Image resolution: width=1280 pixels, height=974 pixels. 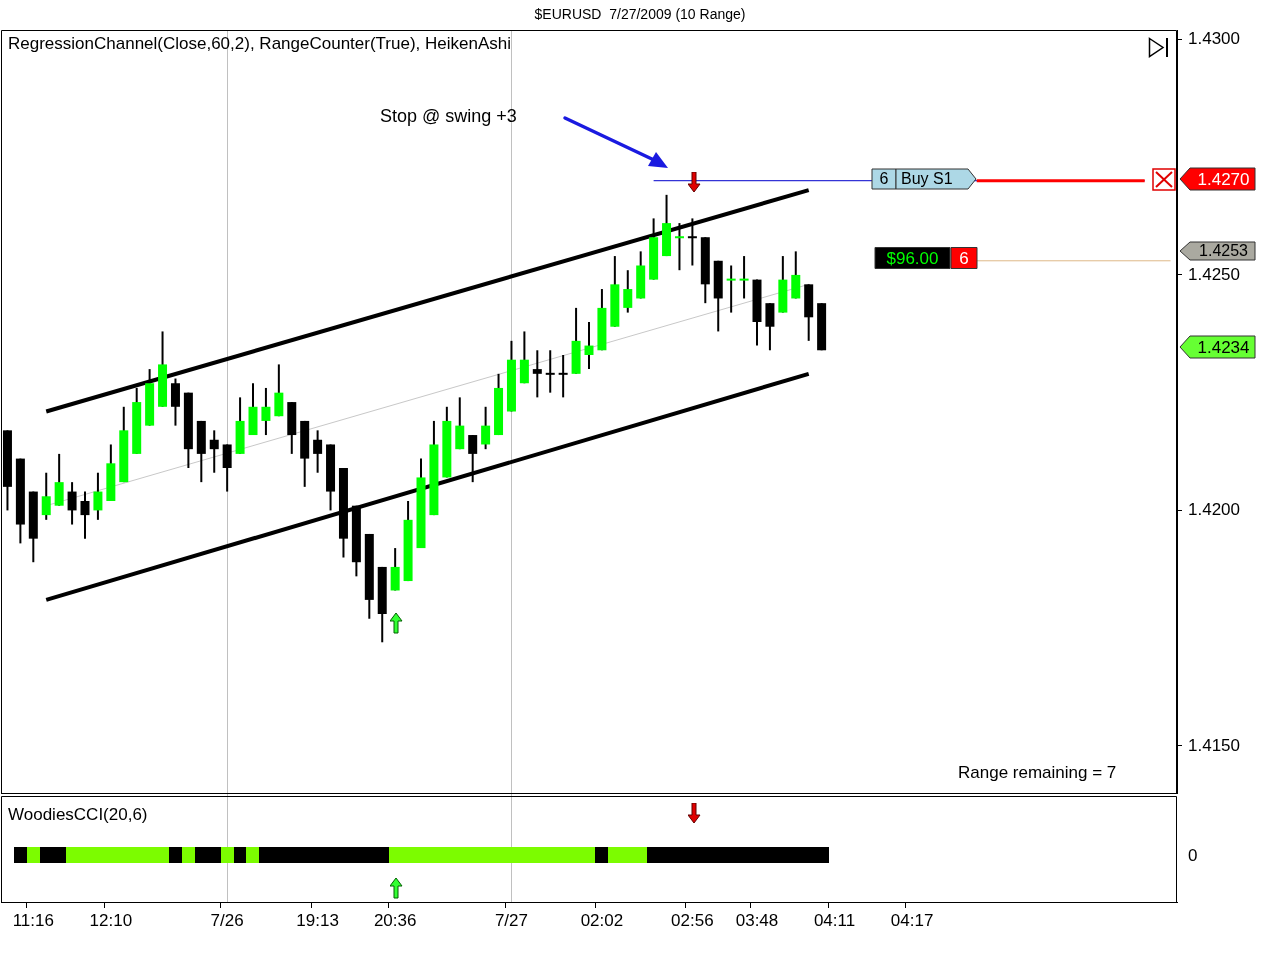 I want to click on category-label: 02:56, so click(x=692, y=920).